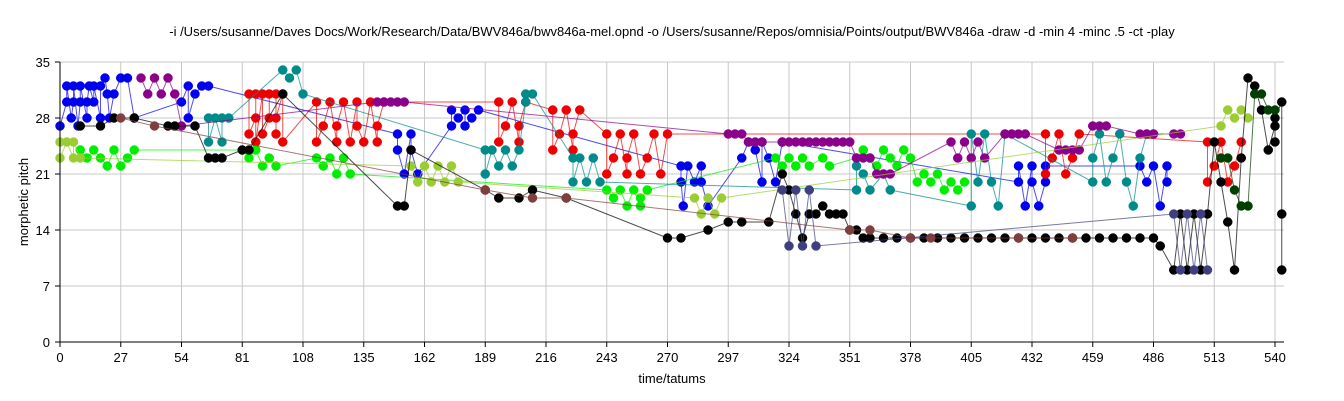  Describe the element at coordinates (23, 202) in the screenshot. I see `y-axis-label: morphetic pitch` at that location.